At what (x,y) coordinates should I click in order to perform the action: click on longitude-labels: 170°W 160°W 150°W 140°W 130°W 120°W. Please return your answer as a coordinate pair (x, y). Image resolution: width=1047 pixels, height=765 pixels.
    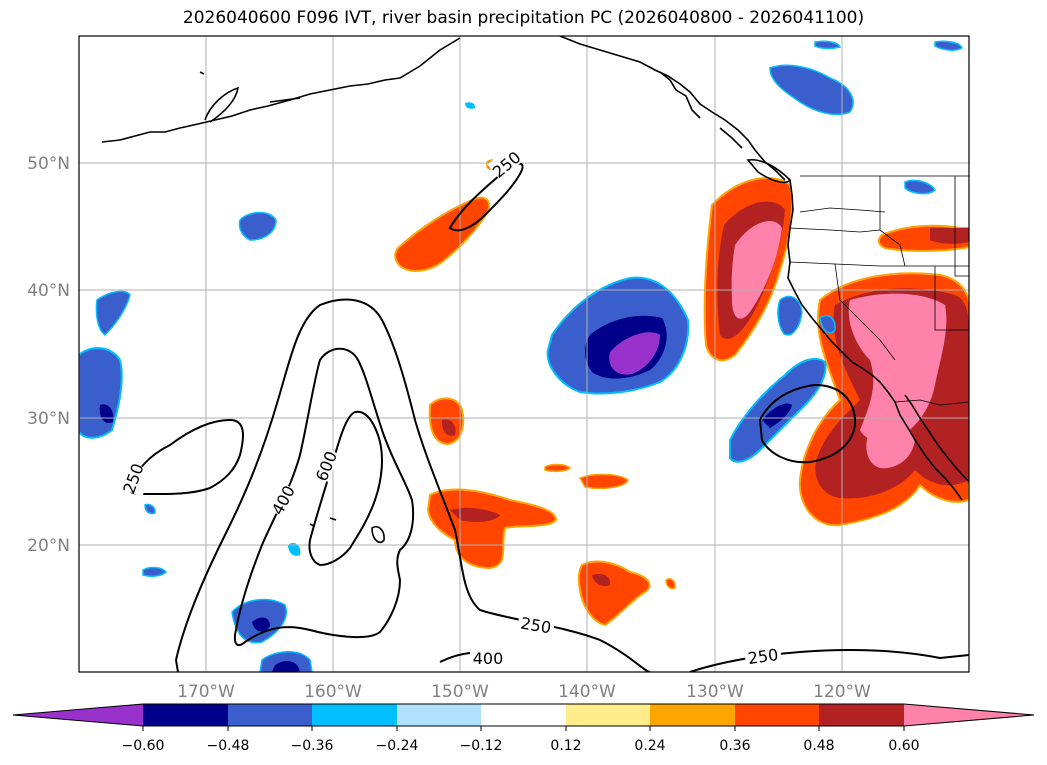
    Looking at the image, I should click on (524, 692).